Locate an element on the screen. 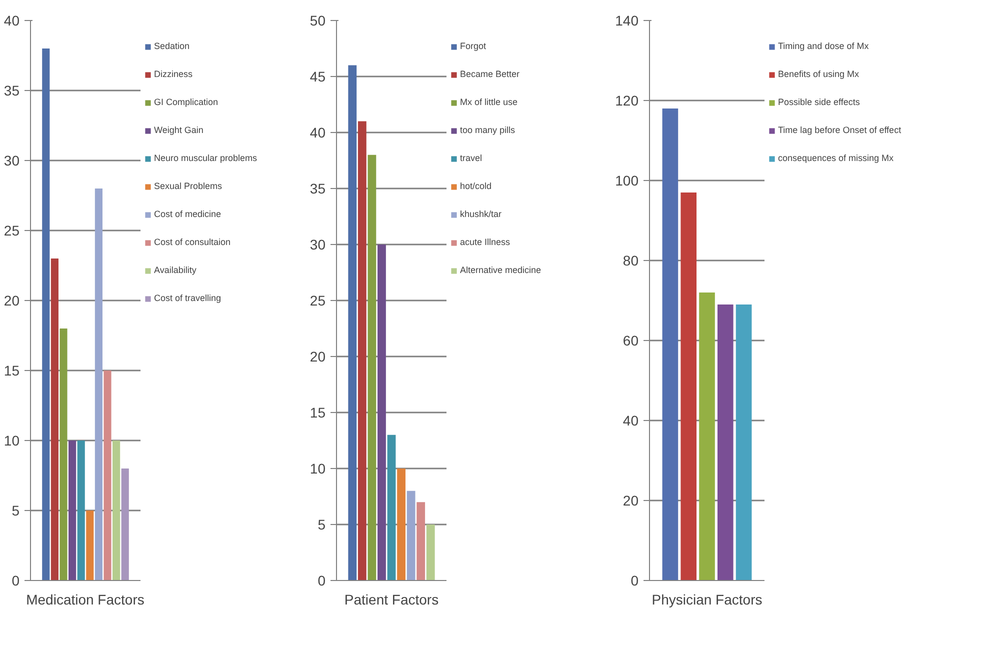  legend-label: Cost of medicine is located at coordinates (188, 214).